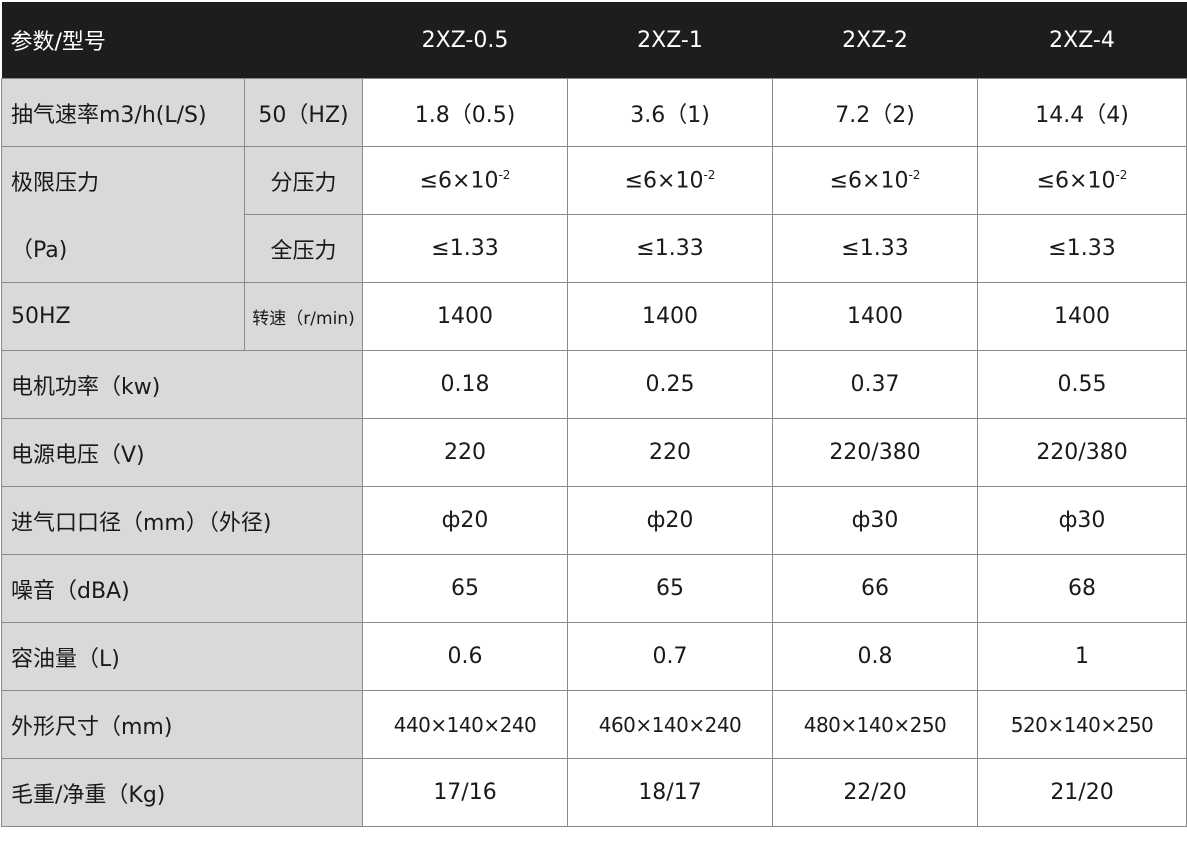  Describe the element at coordinates (182, 792) in the screenshot. I see `row-label: 毛重/净重（Kg)` at that location.